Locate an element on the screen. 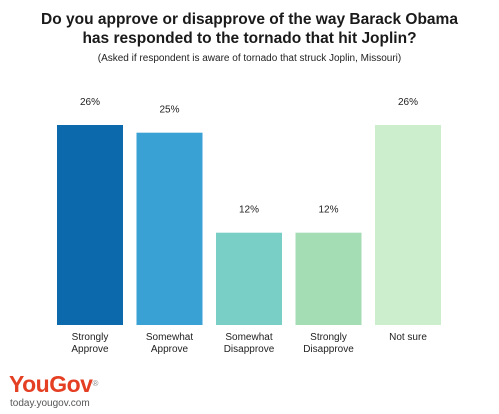 This screenshot has height=414, width=499. bar-value-label-2: 12% is located at coordinates (249, 210).